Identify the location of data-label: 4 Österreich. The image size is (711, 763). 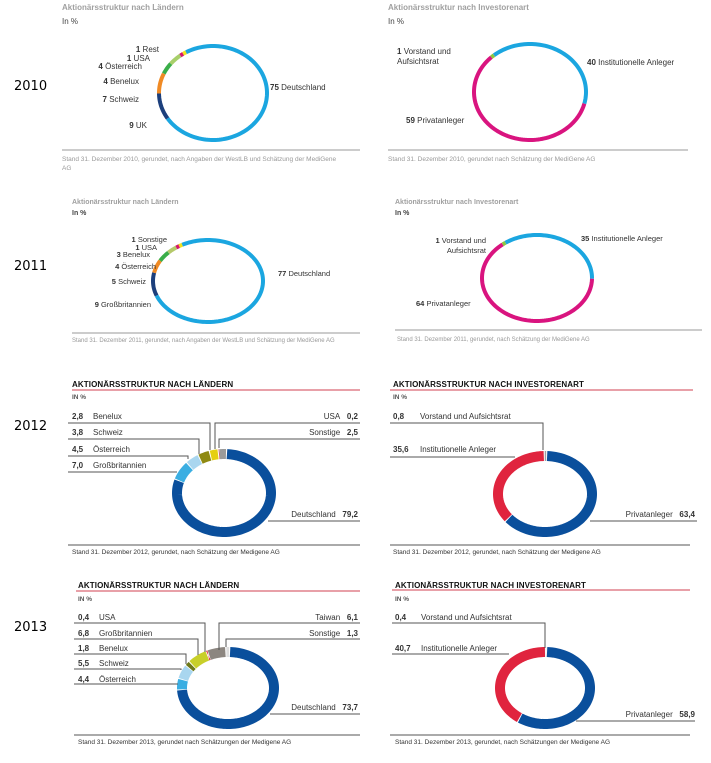
(135, 267).